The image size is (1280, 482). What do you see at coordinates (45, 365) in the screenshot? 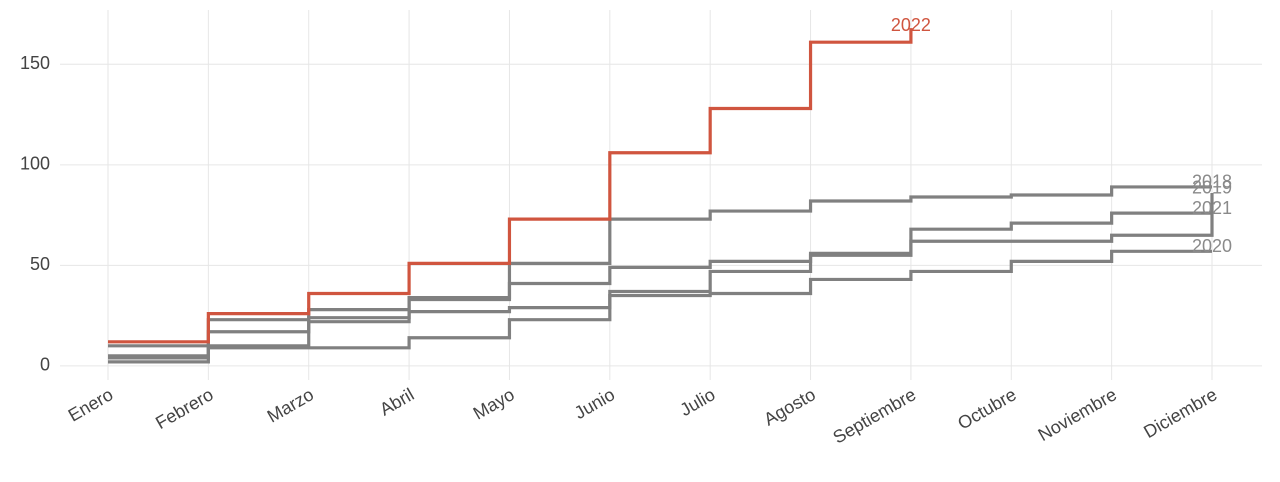
I see `y-tick-label: 0` at bounding box center [45, 365].